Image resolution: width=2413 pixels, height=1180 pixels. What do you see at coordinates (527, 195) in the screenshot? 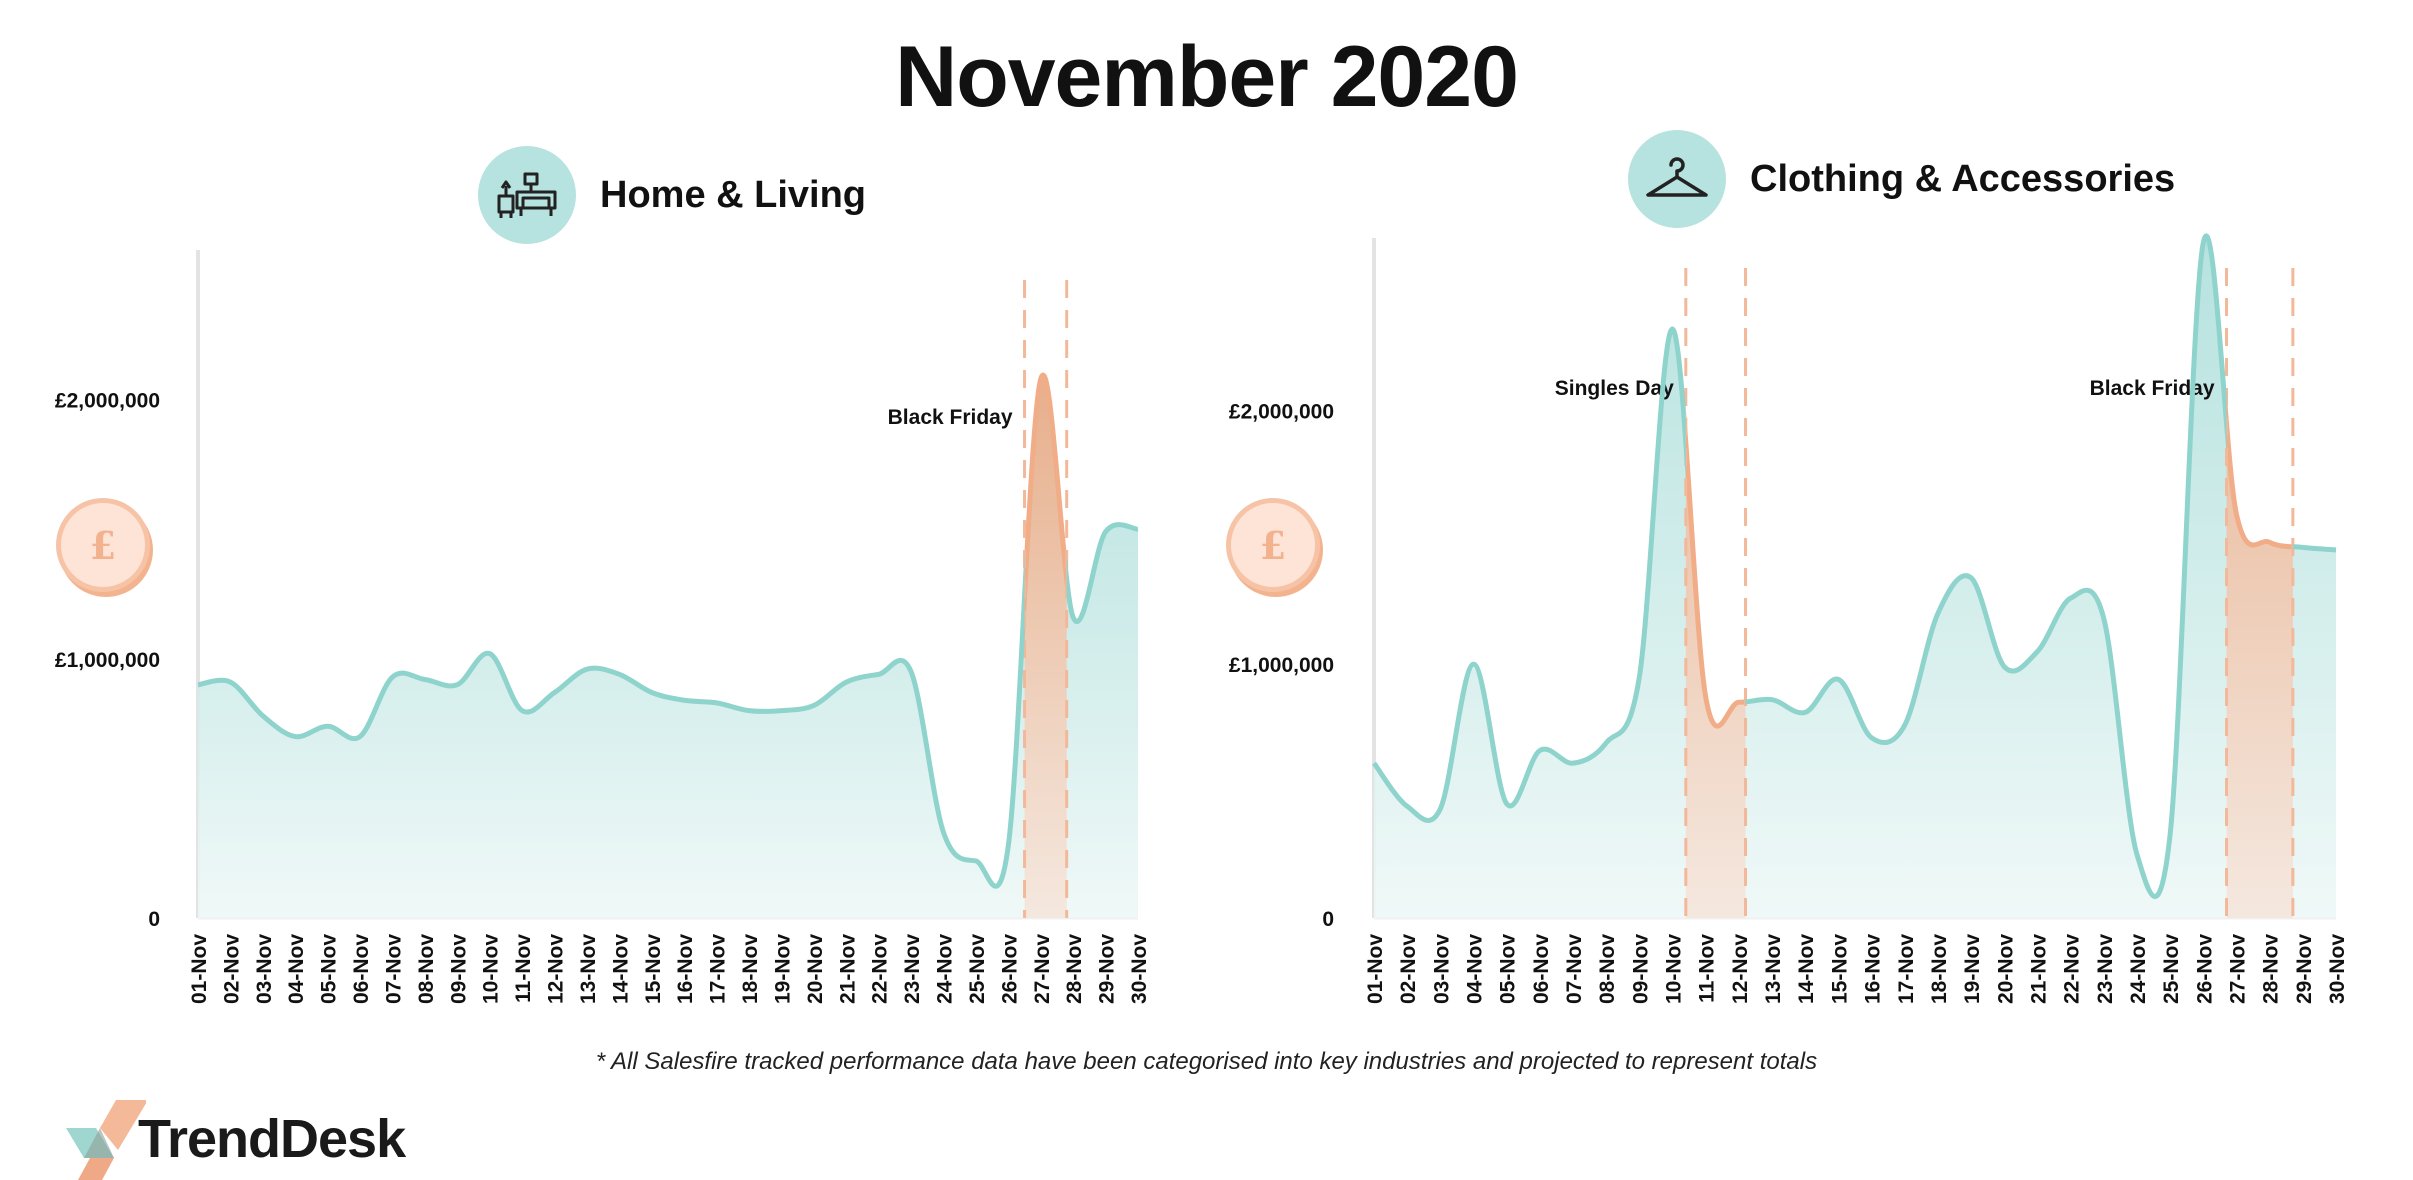
I see `furniture-icon` at bounding box center [527, 195].